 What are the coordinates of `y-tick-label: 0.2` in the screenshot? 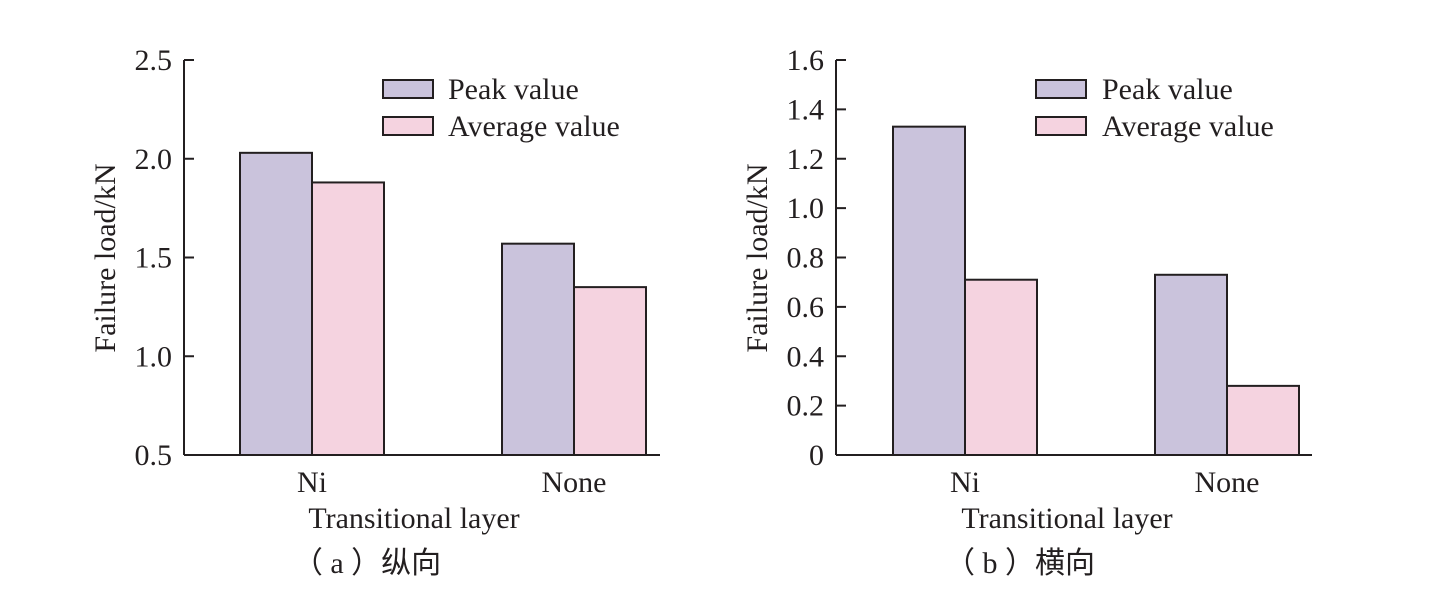 It's located at (806, 406).